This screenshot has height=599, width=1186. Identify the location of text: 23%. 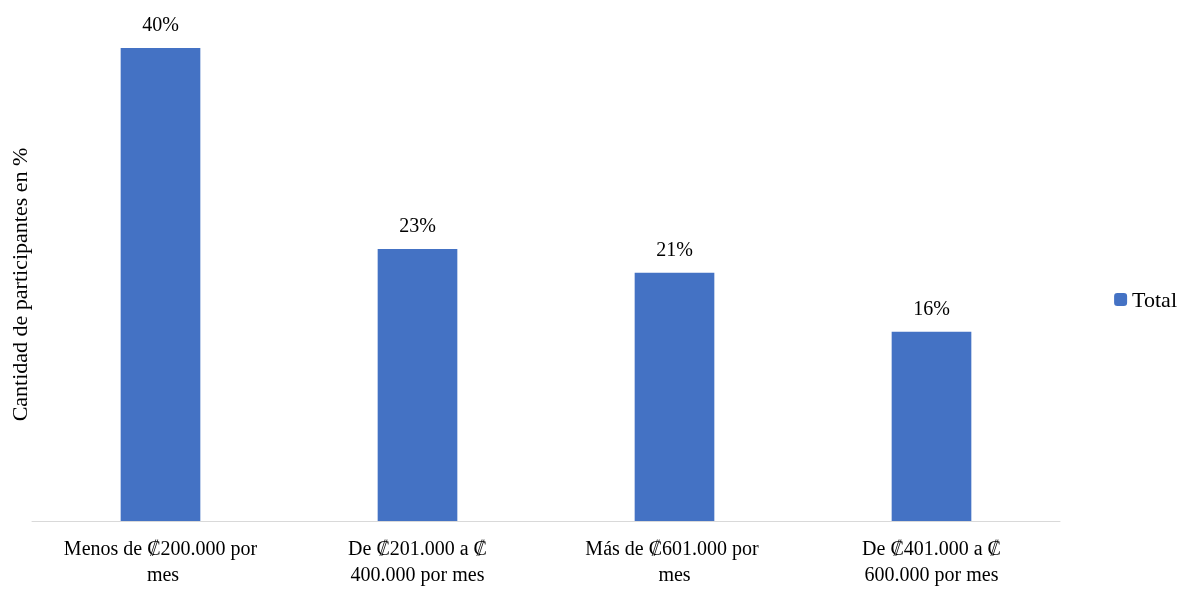
(417, 225).